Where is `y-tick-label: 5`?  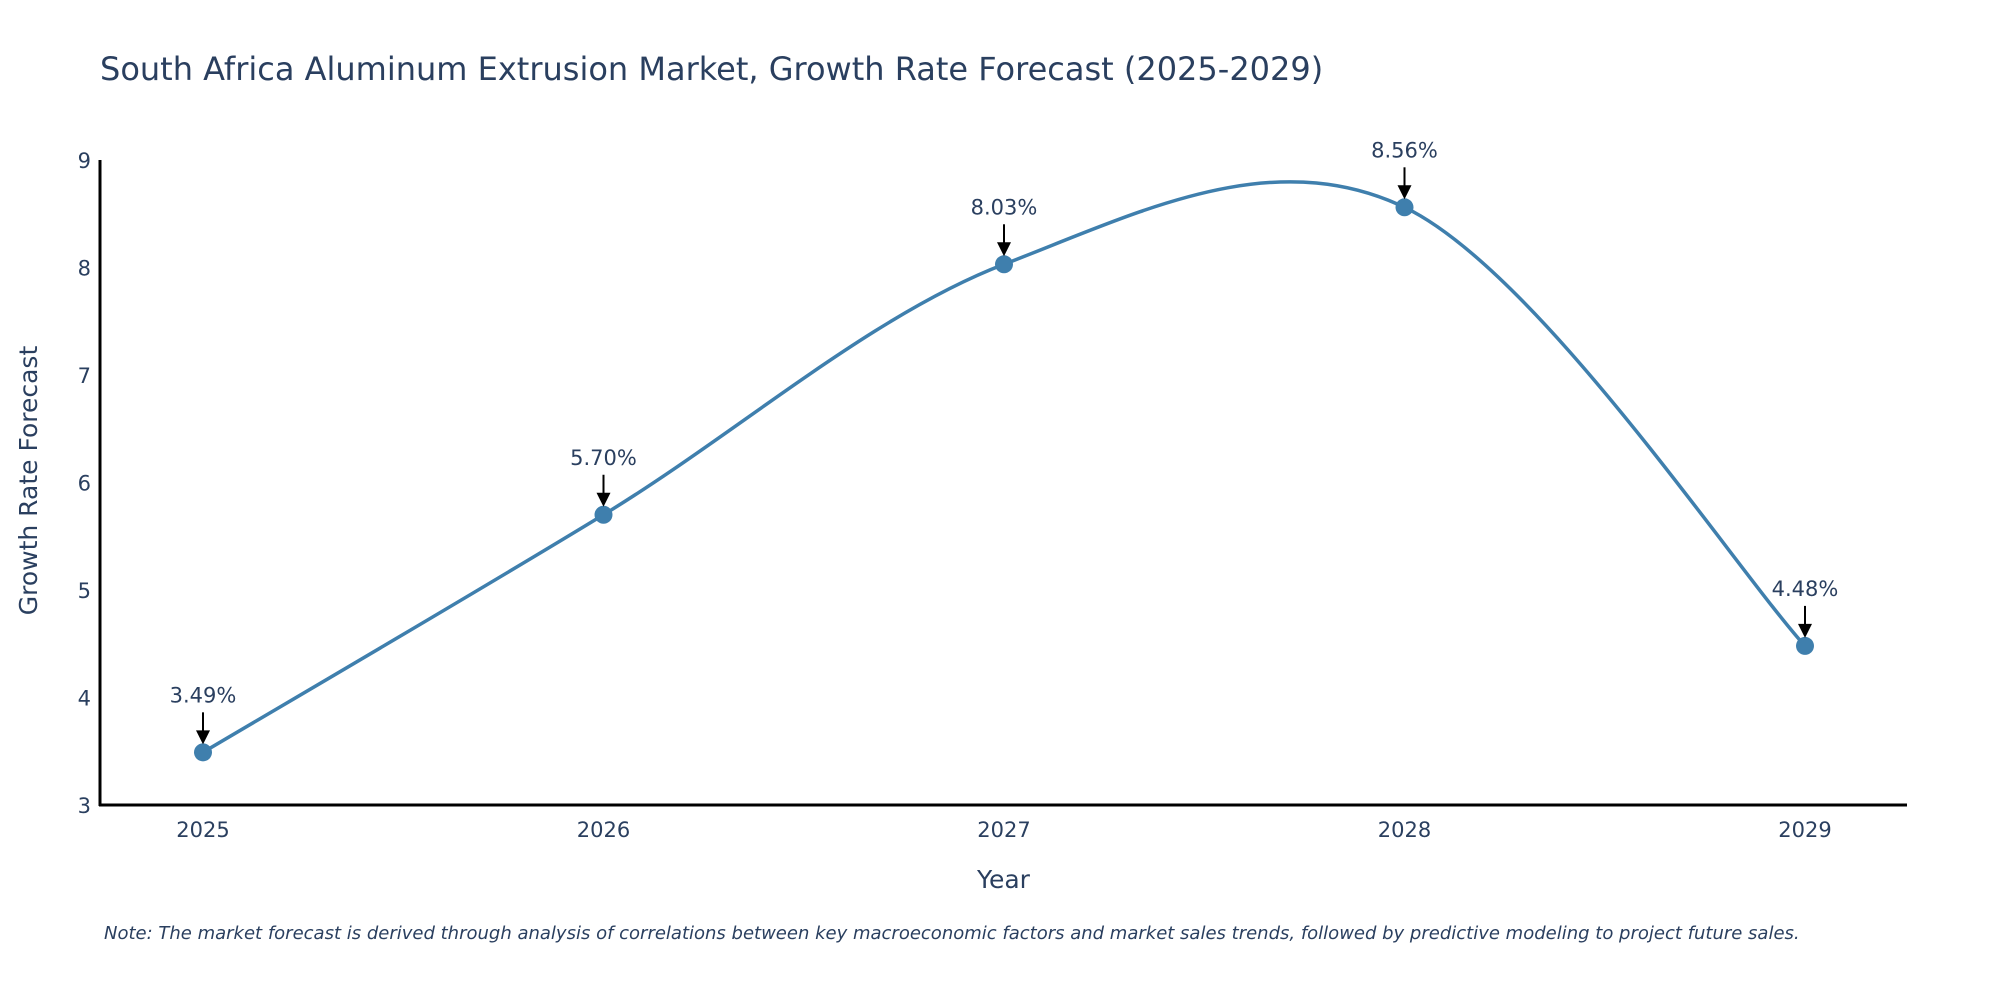 y-tick-label: 5 is located at coordinates (84, 591).